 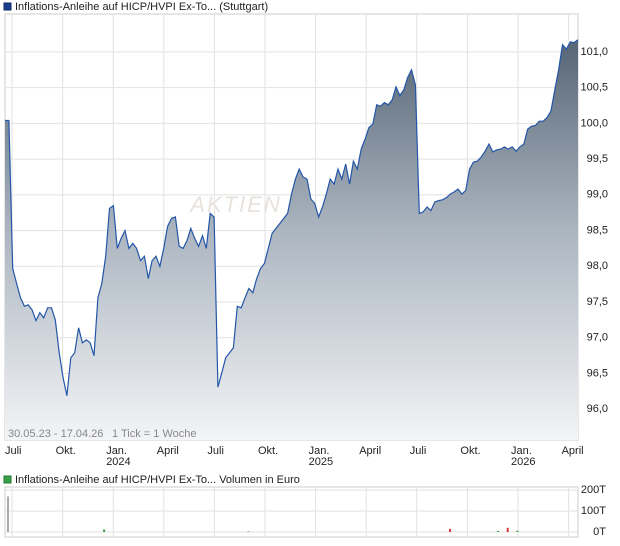 What do you see at coordinates (594, 123) in the screenshot?
I see `y-tick-label: 100,0` at bounding box center [594, 123].